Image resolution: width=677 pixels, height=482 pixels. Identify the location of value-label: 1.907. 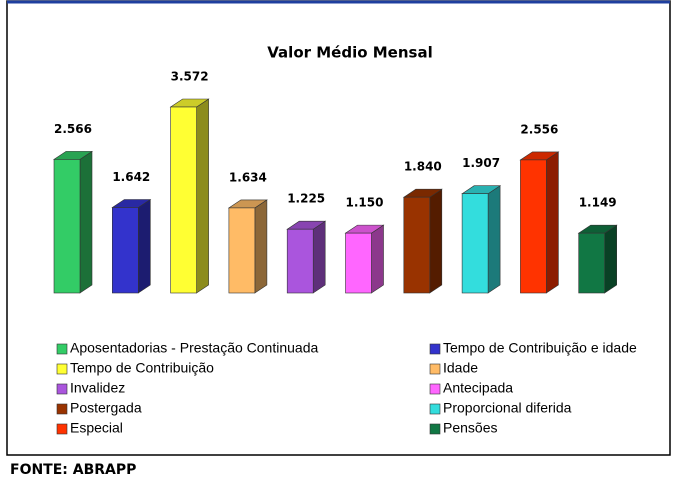
(481, 163).